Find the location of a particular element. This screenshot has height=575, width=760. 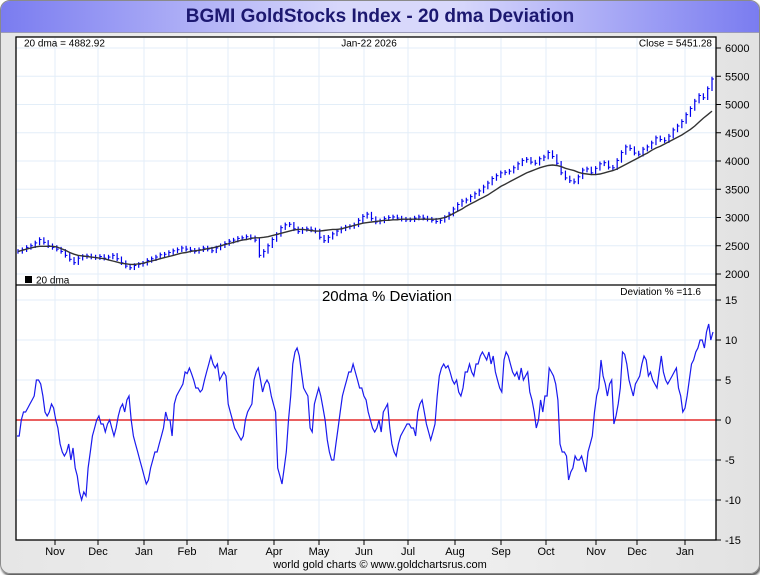

x-tick-label: Jul is located at coordinates (408, 552).